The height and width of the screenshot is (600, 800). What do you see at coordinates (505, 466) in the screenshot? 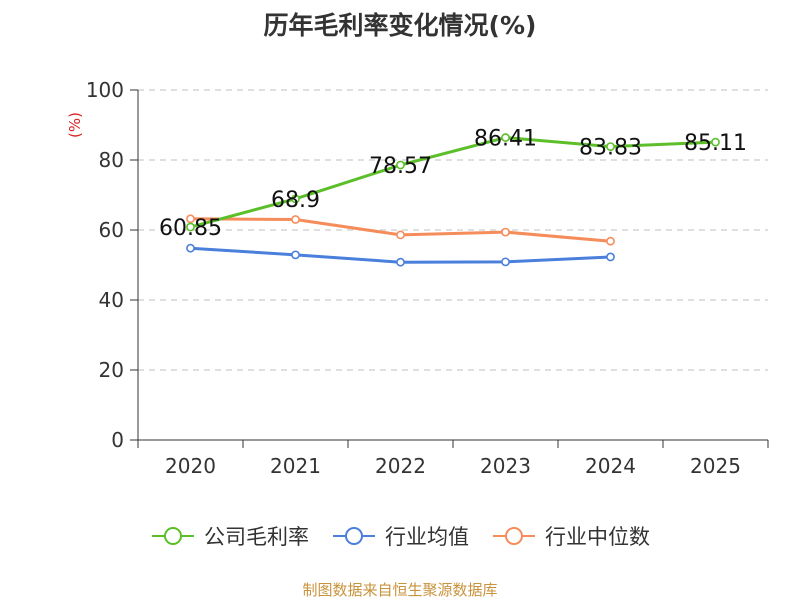
I see `x-tick-label-2023: 2023` at bounding box center [505, 466].